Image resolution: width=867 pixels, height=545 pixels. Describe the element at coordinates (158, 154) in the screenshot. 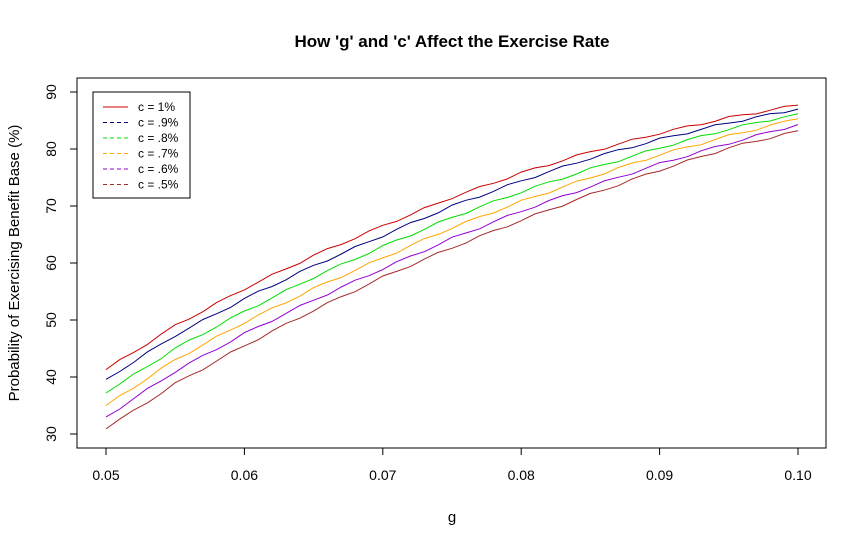

I see `legend-label: c = .7%` at that location.